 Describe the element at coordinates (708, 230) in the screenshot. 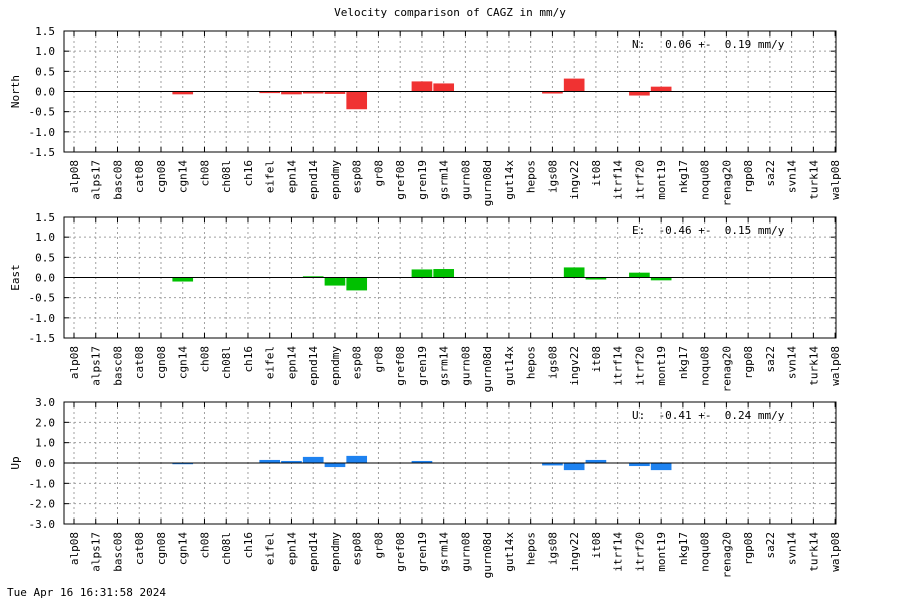

I see `stats-annotation: E: -0.46 +- 0.15 mm/y` at that location.